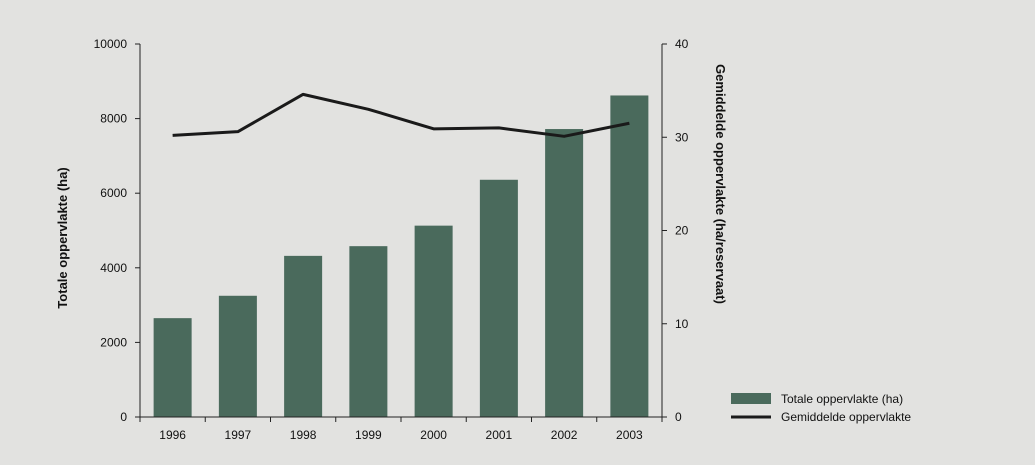 The image size is (1035, 465). Describe the element at coordinates (113, 342) in the screenshot. I see `y-tick-label: 2000` at that location.